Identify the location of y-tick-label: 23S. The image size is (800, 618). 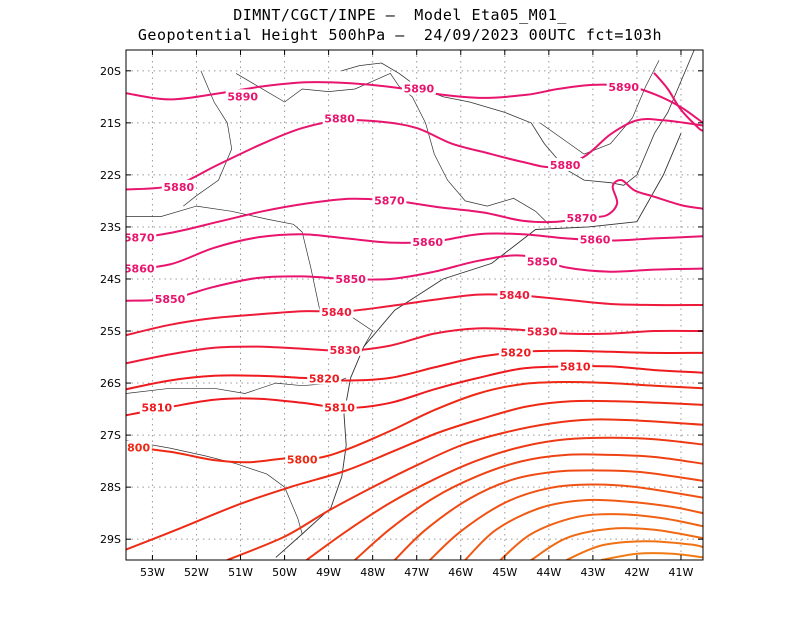
(110, 227).